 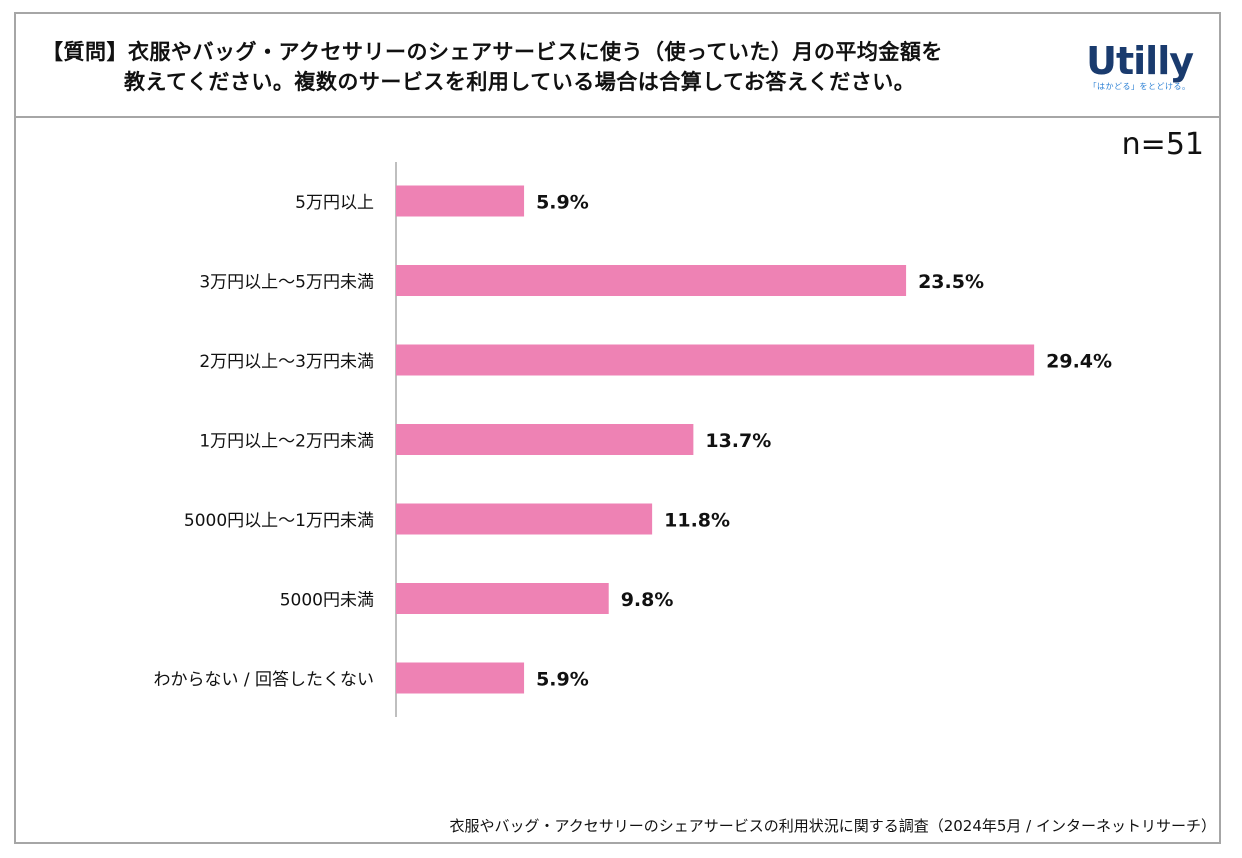 What do you see at coordinates (647, 600) in the screenshot?
I see `data-label: 9.8%` at bounding box center [647, 600].